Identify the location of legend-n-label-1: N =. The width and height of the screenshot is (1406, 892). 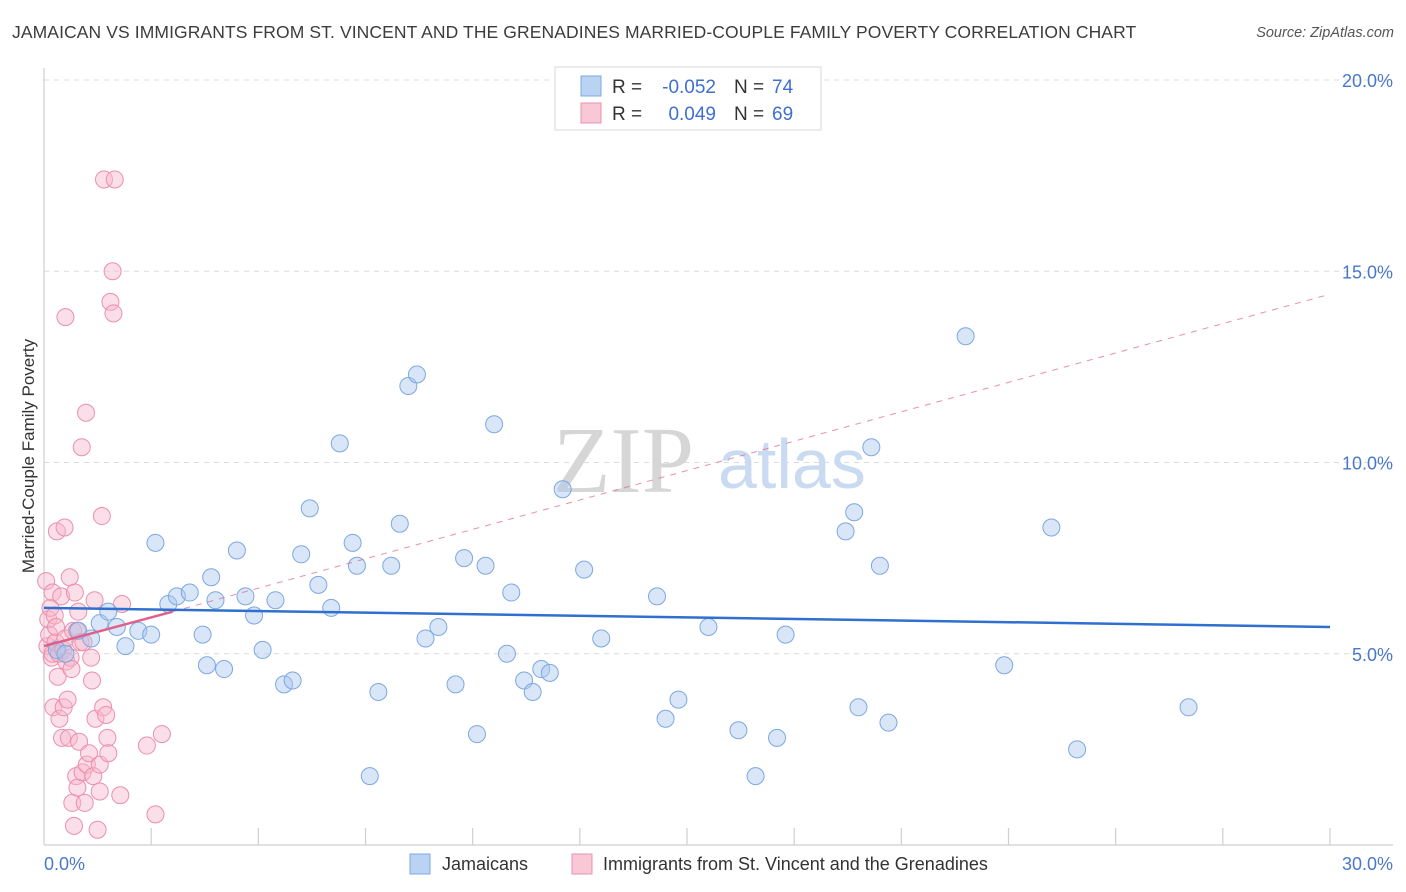
(749, 87).